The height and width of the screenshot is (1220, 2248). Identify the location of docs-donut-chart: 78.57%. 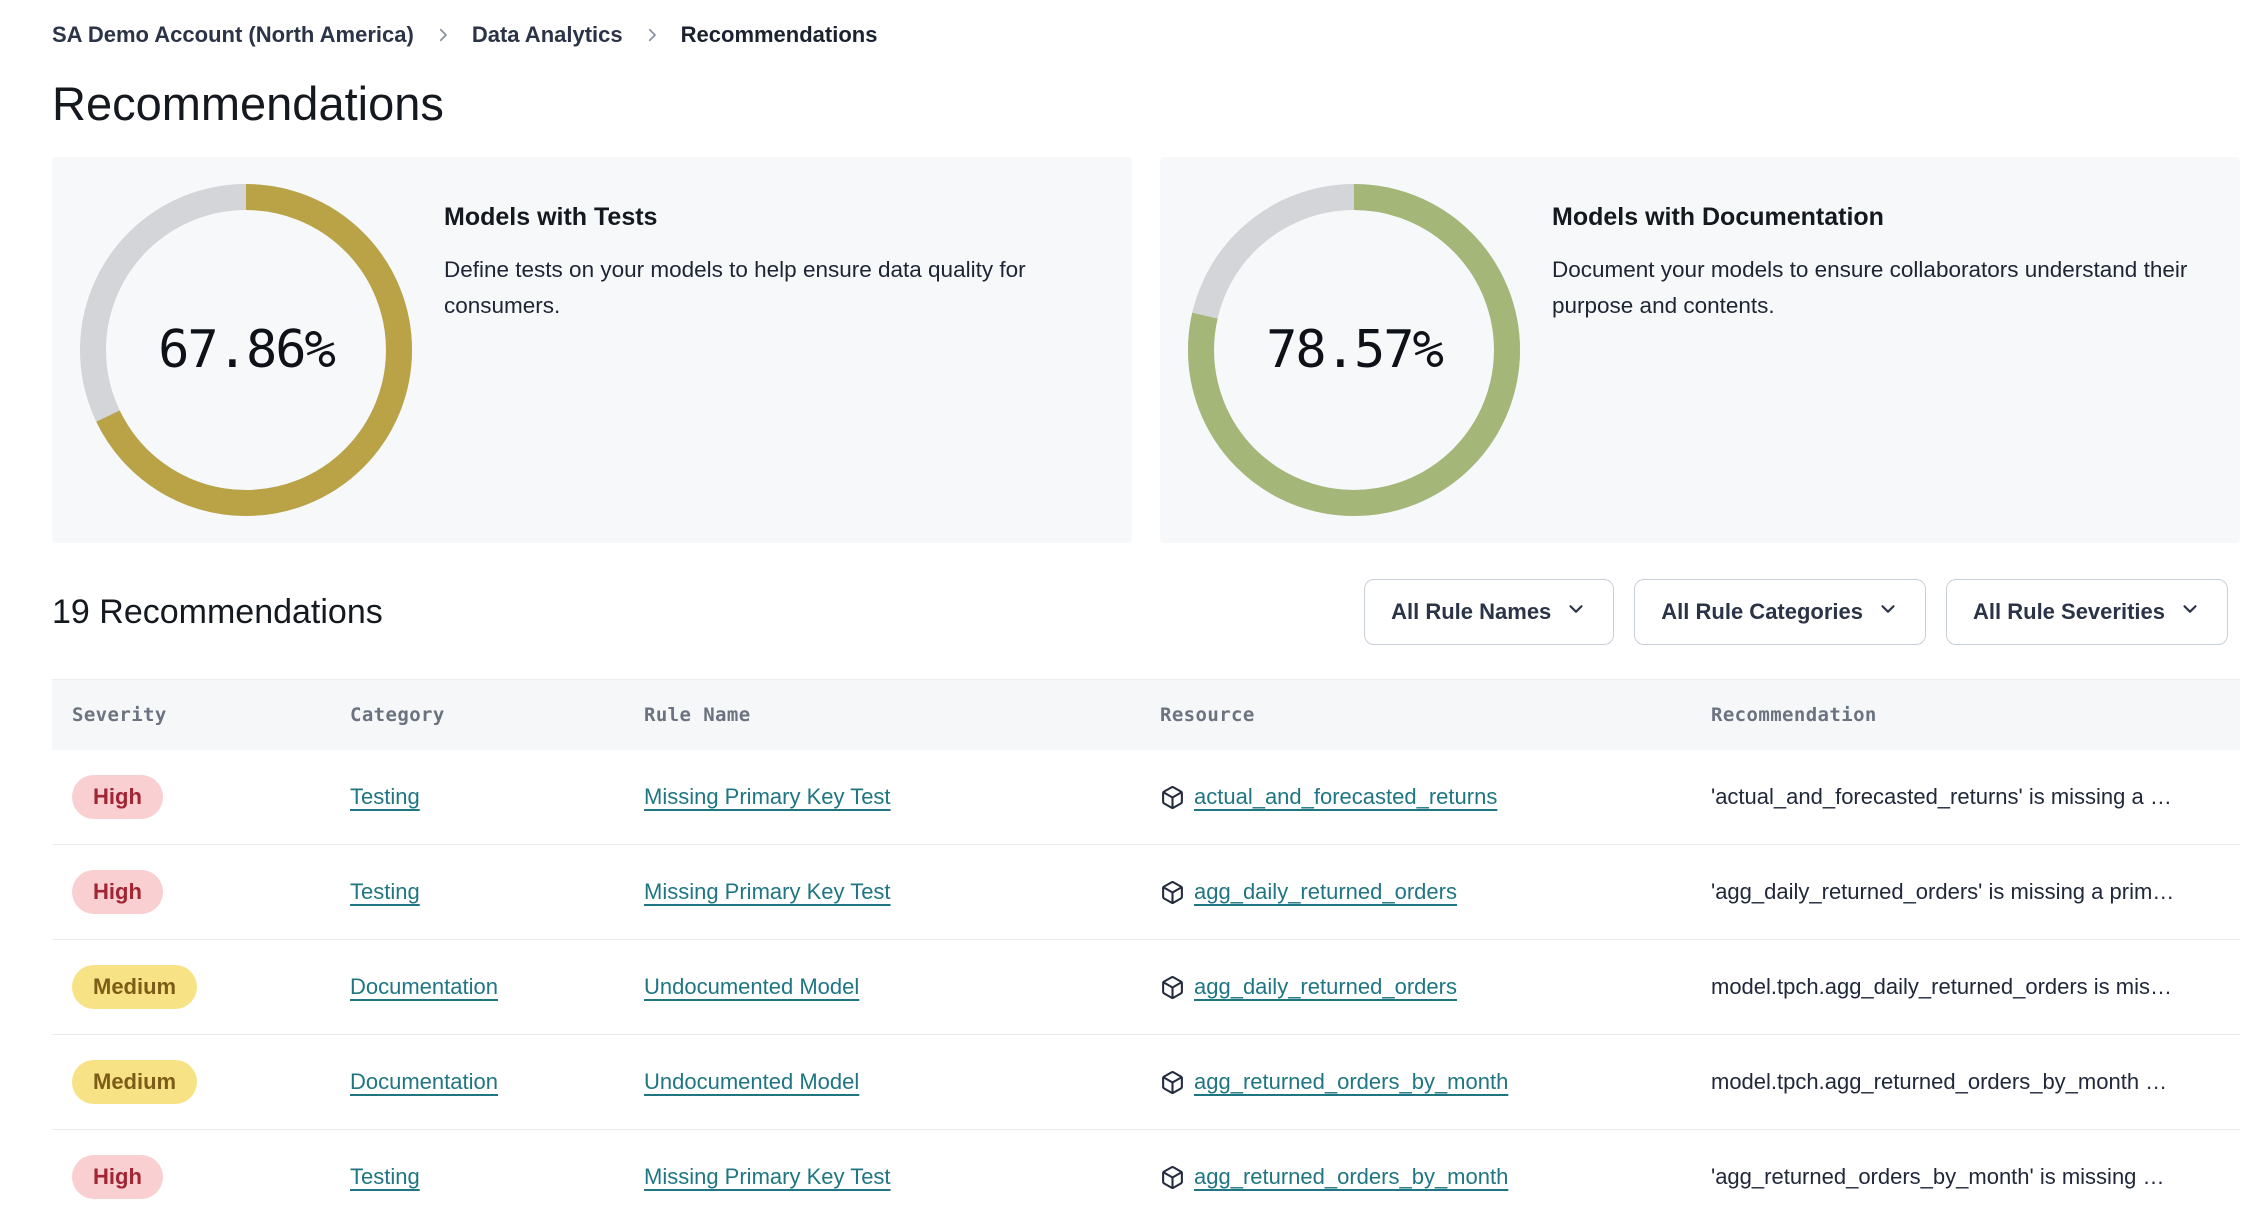
(1354, 350).